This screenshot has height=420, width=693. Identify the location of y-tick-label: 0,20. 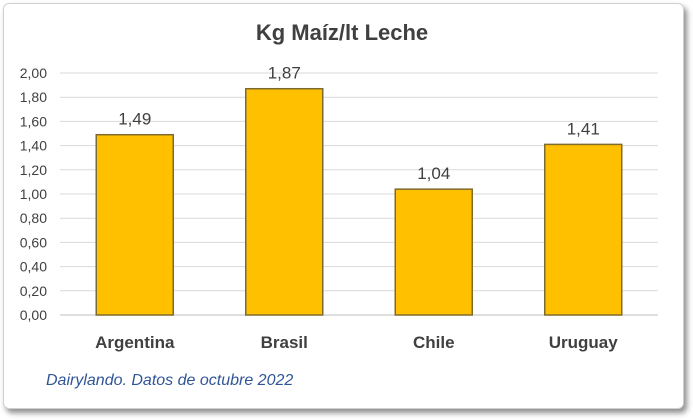
(33, 291).